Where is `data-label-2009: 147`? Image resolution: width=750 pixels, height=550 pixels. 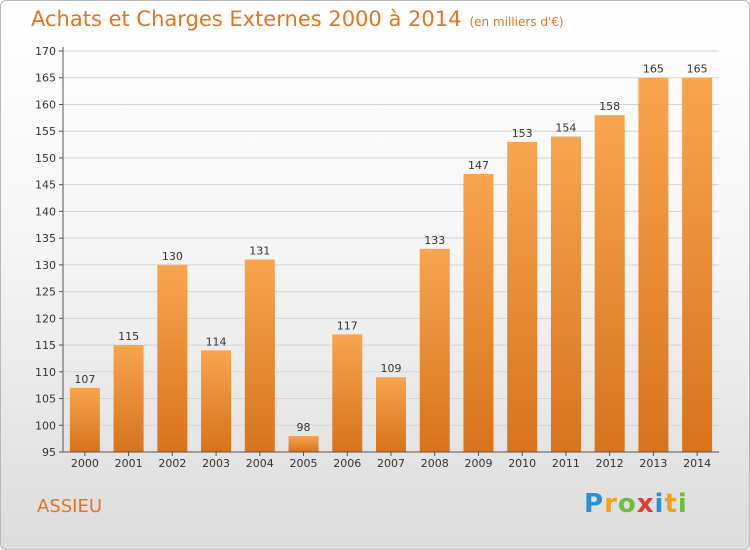 data-label-2009: 147 is located at coordinates (478, 165).